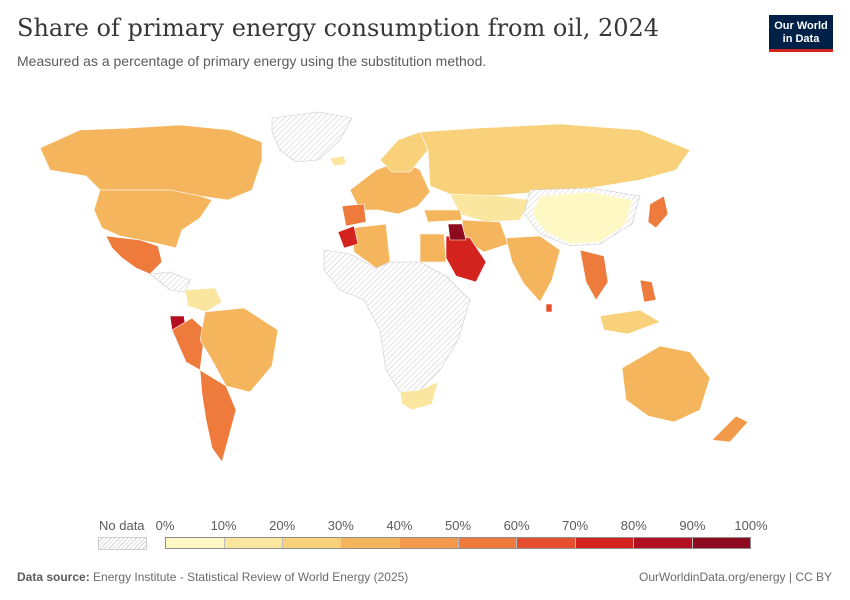 The width and height of the screenshot is (850, 600). Describe the element at coordinates (354, 215) in the screenshot. I see `region-iberia` at that location.